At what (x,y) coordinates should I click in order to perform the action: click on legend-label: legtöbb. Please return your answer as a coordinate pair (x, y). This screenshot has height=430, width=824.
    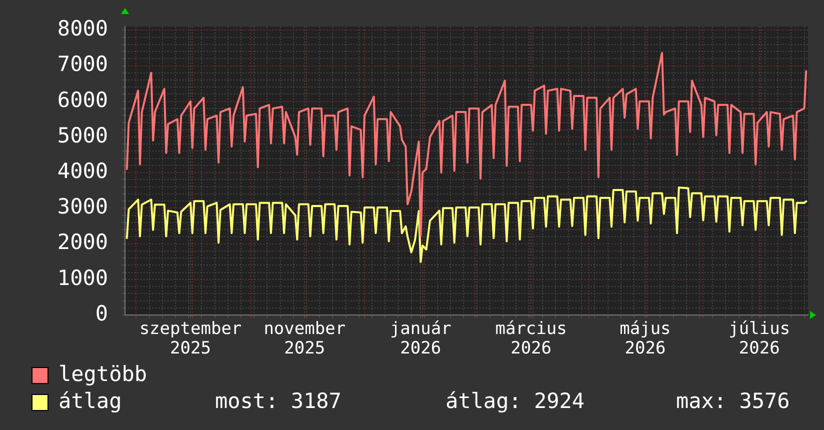
    Looking at the image, I should click on (103, 374).